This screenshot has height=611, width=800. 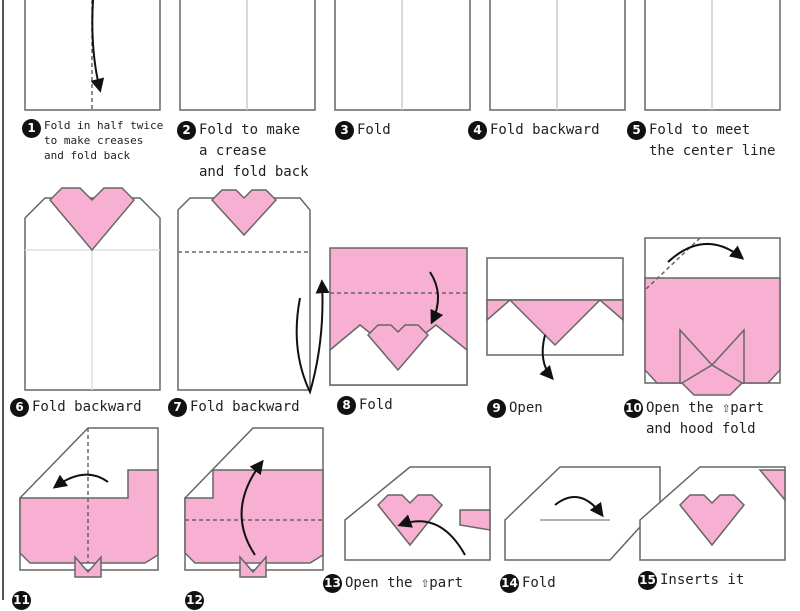 I want to click on step-13-figure, so click(x=417, y=513).